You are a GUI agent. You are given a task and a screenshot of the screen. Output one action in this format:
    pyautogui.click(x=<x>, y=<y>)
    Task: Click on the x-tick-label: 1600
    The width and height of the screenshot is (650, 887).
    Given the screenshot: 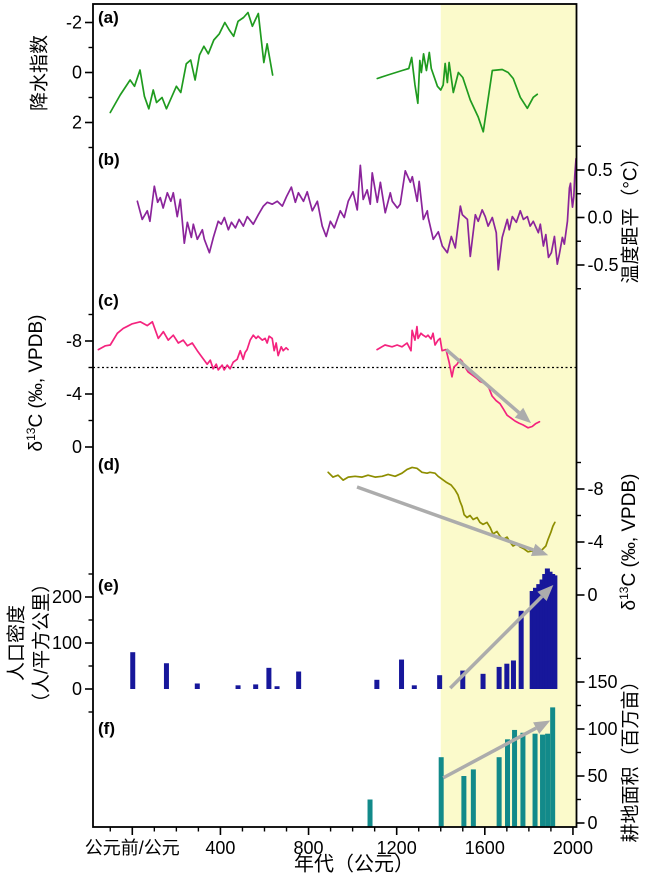 What is the action you would take?
    pyautogui.click(x=485, y=848)
    